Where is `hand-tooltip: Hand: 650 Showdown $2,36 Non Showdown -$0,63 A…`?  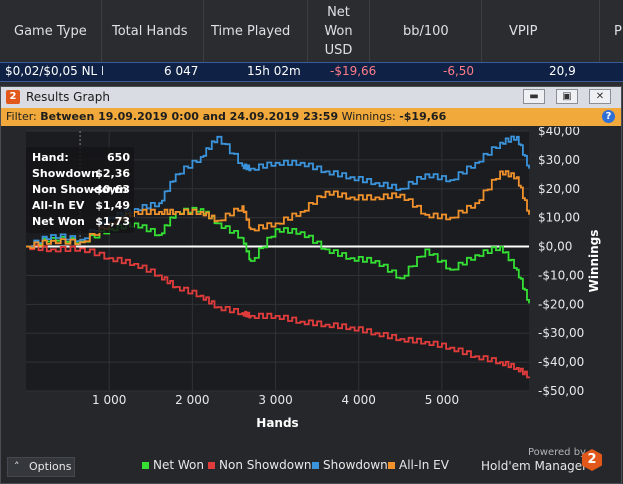 hand-tooltip: Hand: 650 Showdown $2,36 Non Showdown -$0,63 A… is located at coordinates (80, 190).